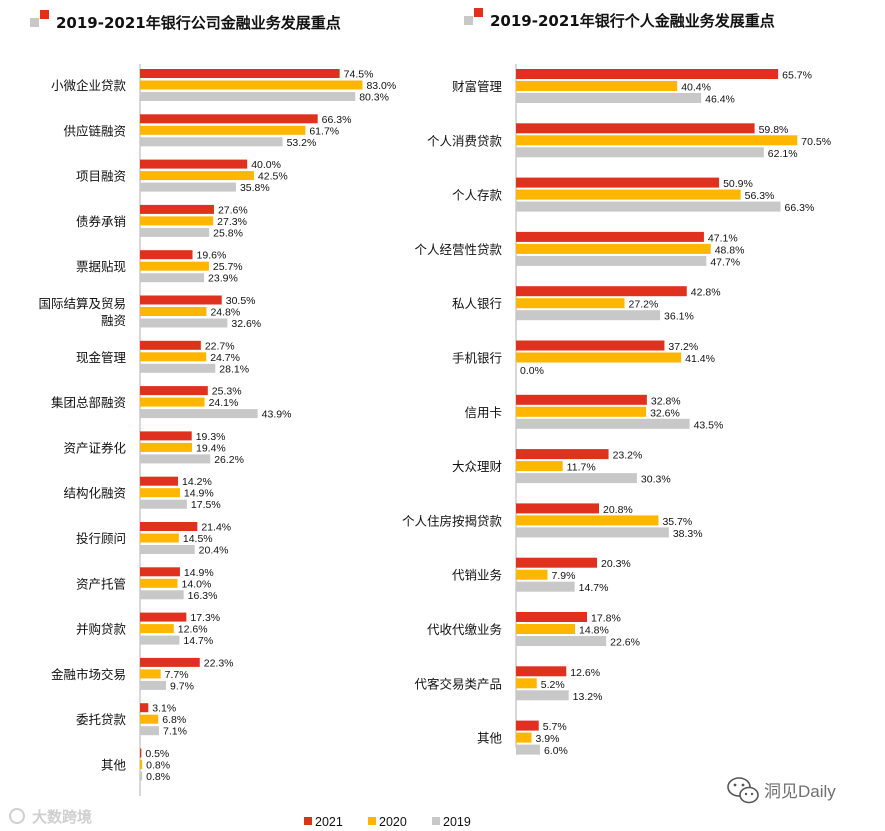  Describe the element at coordinates (153, 539) in the screenshot. I see `left-category-group: 投行顾问 21.4%14.5%20.4%` at that location.